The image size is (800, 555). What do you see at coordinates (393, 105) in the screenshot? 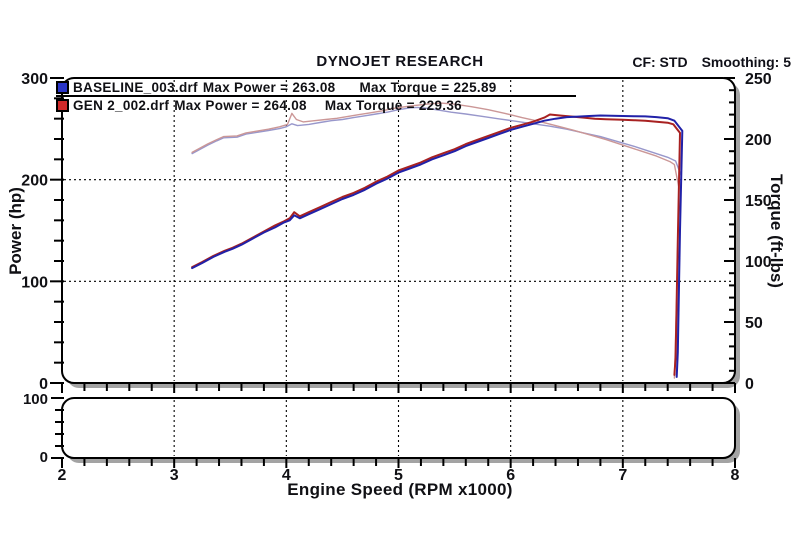
I see `gen2-max-torque-label: Max Torque = 229.36` at bounding box center [393, 105].